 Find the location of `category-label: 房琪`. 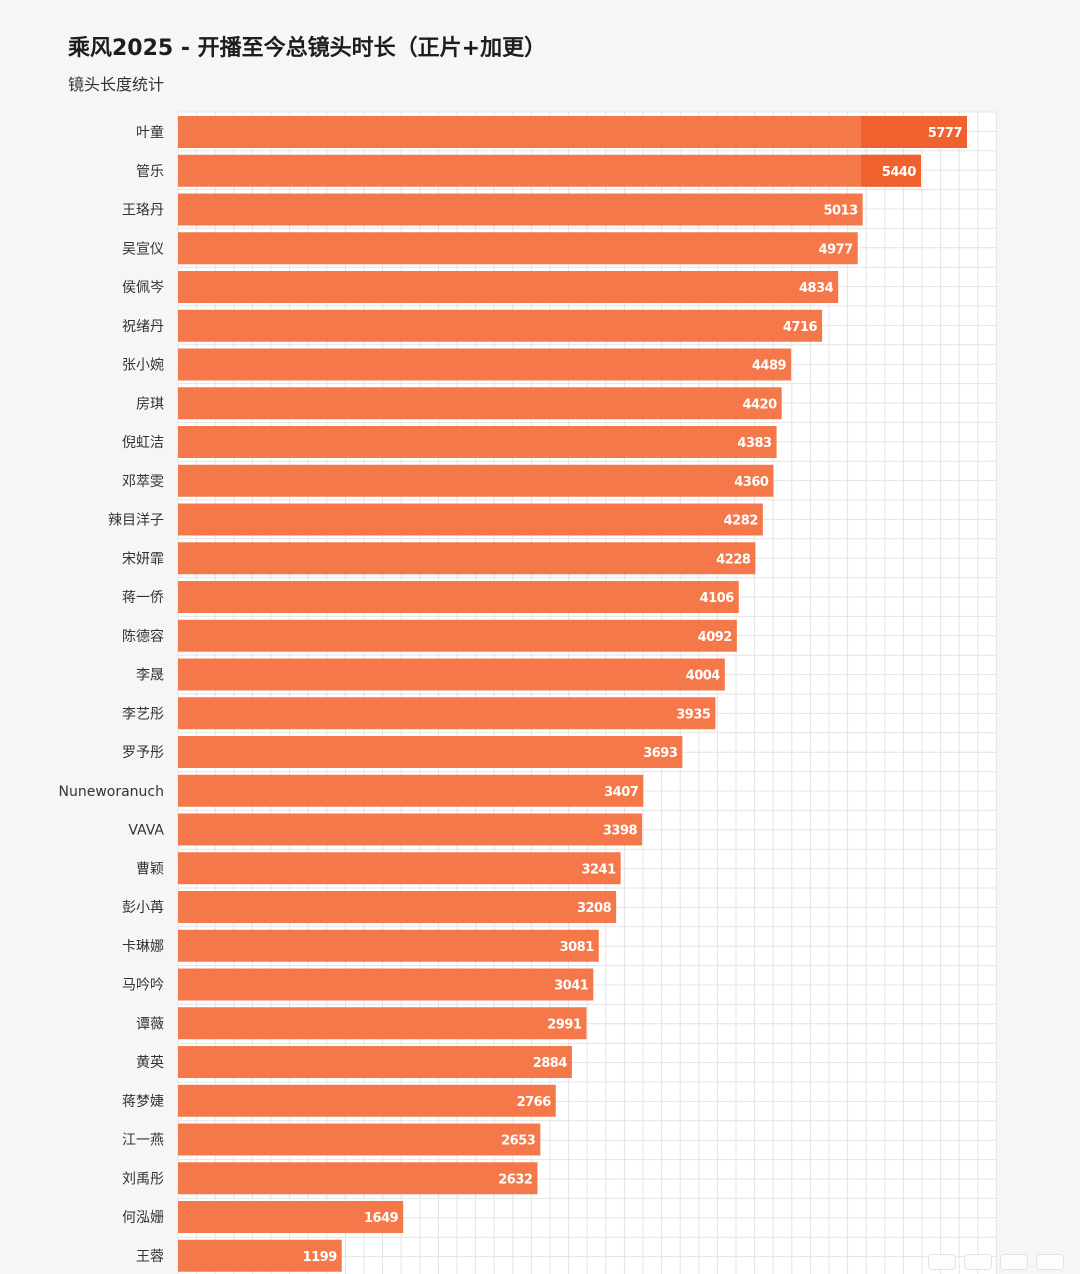

category-label: 房琪 is located at coordinates (150, 404).